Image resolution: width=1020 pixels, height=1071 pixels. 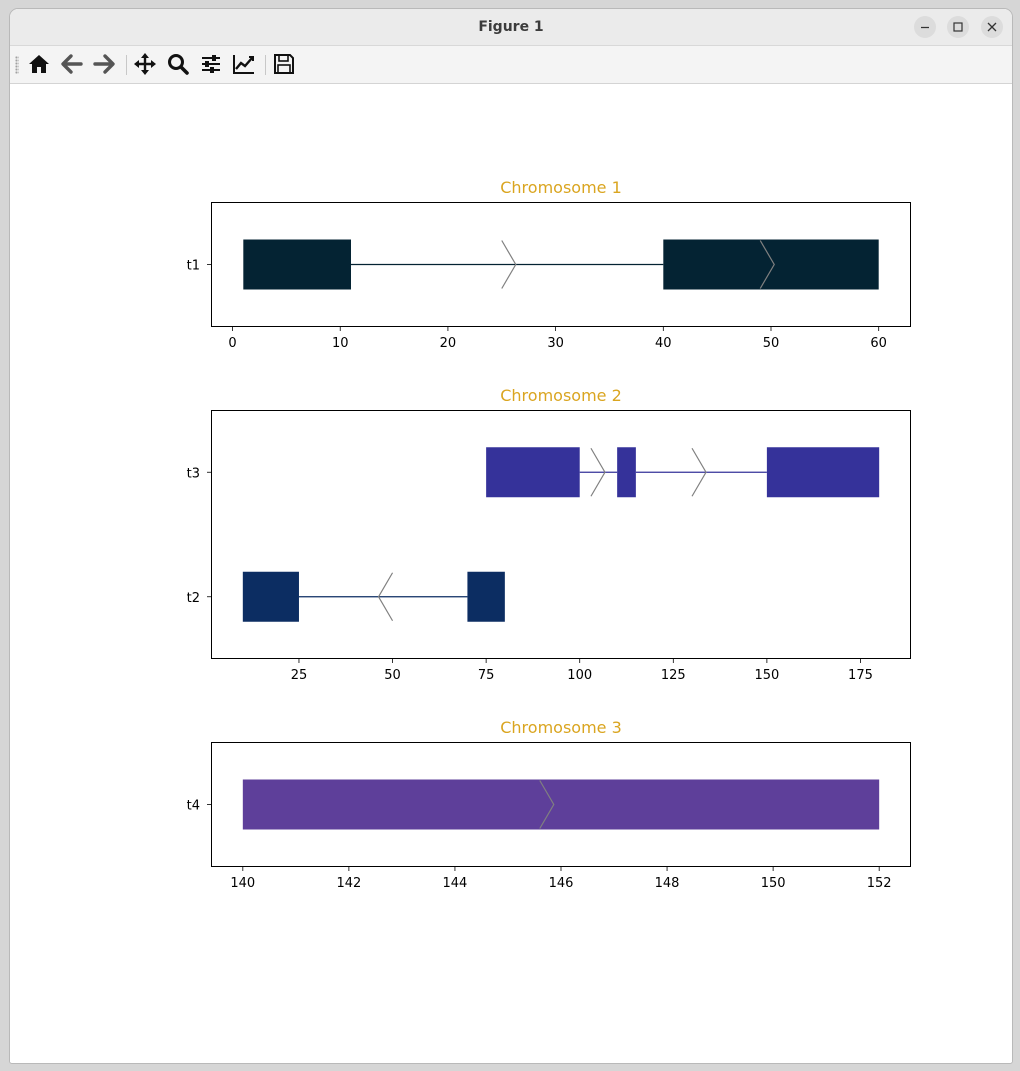 I want to click on y-tick-label: t1, so click(x=193, y=266).